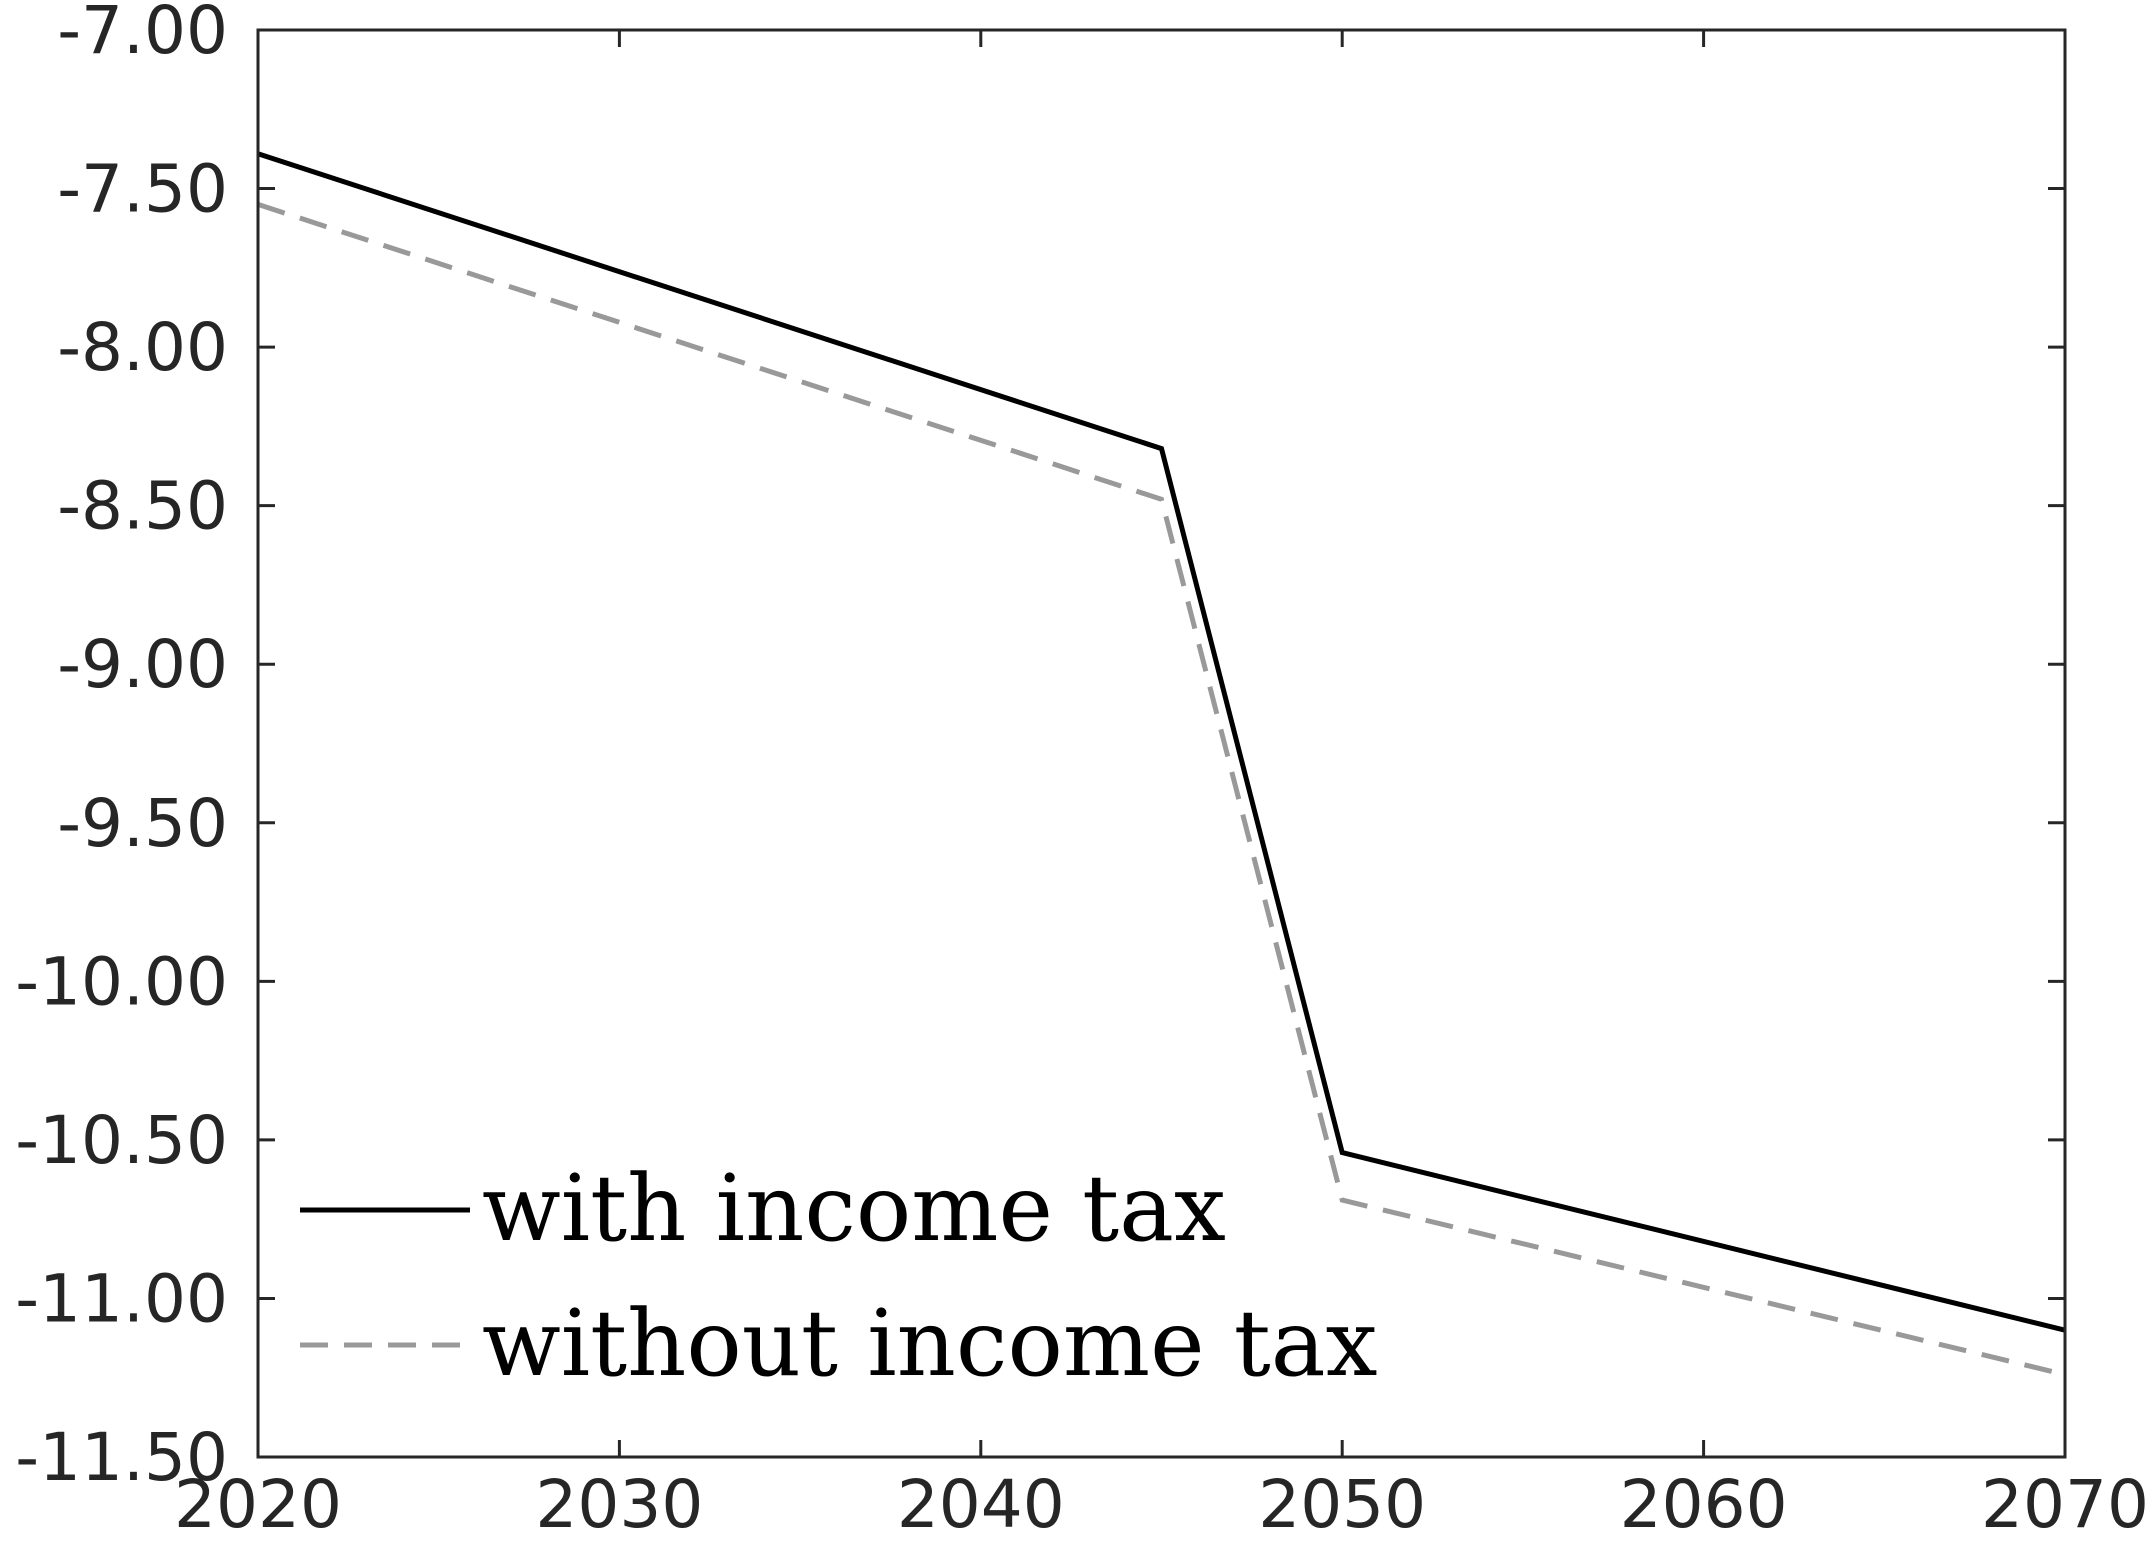 The width and height of the screenshot is (2155, 1554). I want to click on legend-label-1: with income tax, so click(854, 1208).